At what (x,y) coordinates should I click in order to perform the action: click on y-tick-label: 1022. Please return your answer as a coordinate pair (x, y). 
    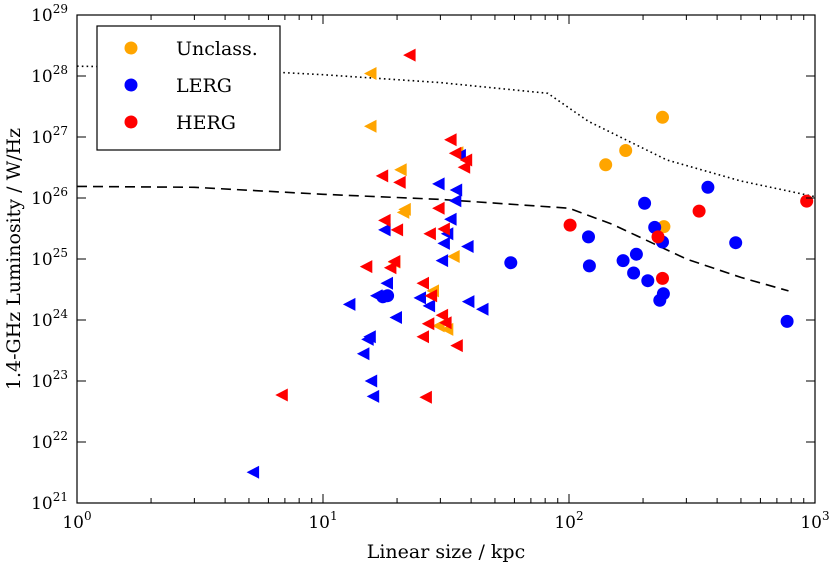
    Looking at the image, I should click on (49, 441).